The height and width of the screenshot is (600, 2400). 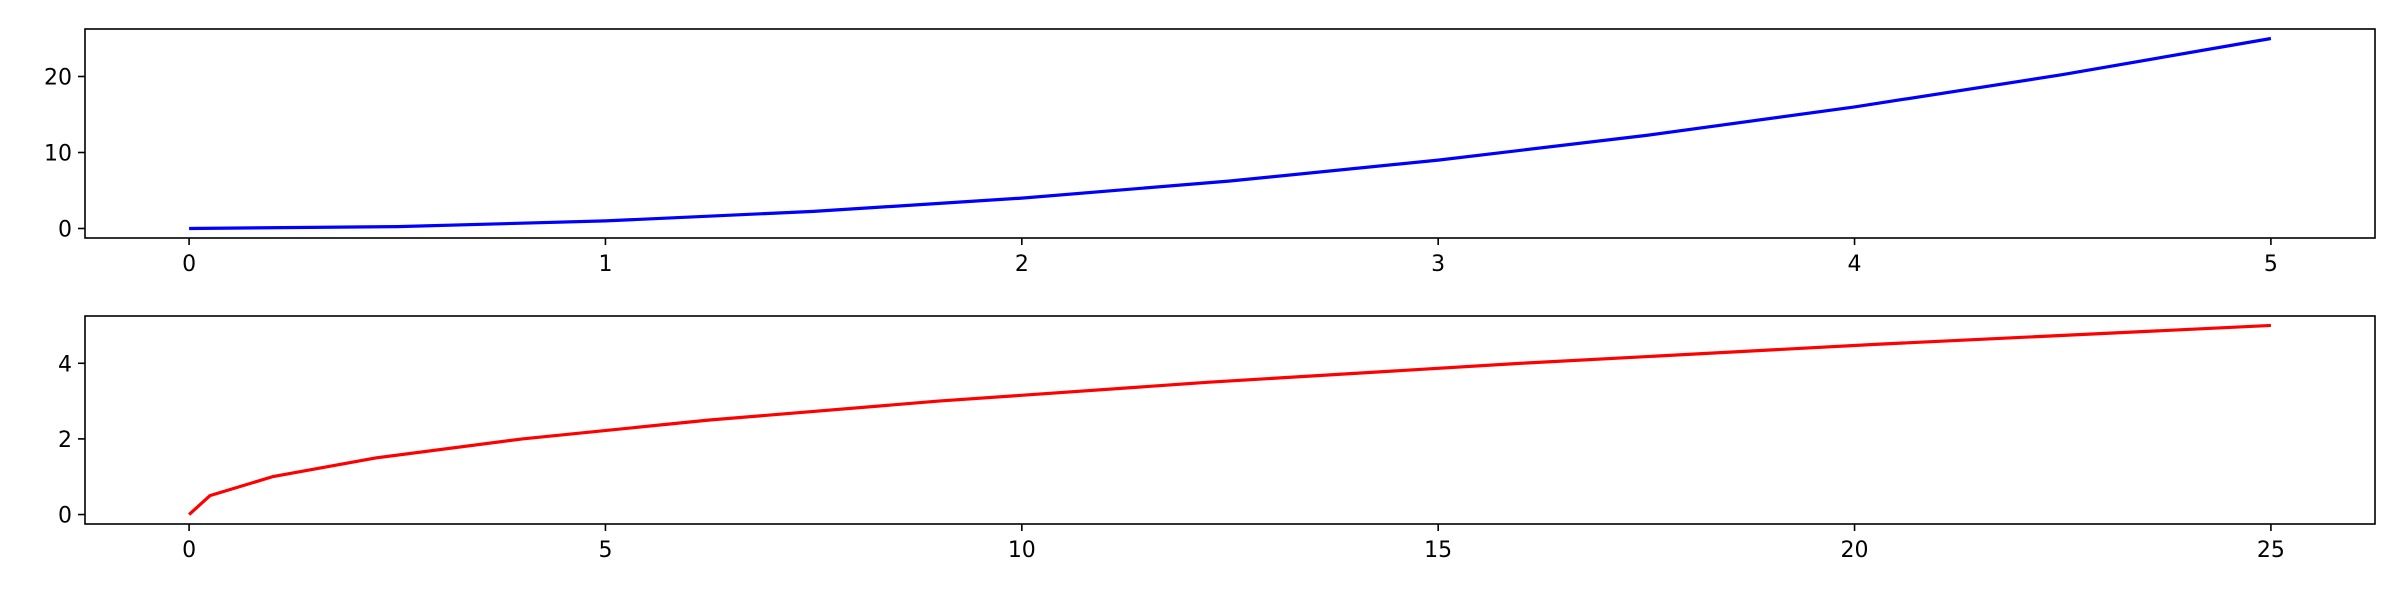 I want to click on top-y-tick-label: 0, so click(x=65, y=230).